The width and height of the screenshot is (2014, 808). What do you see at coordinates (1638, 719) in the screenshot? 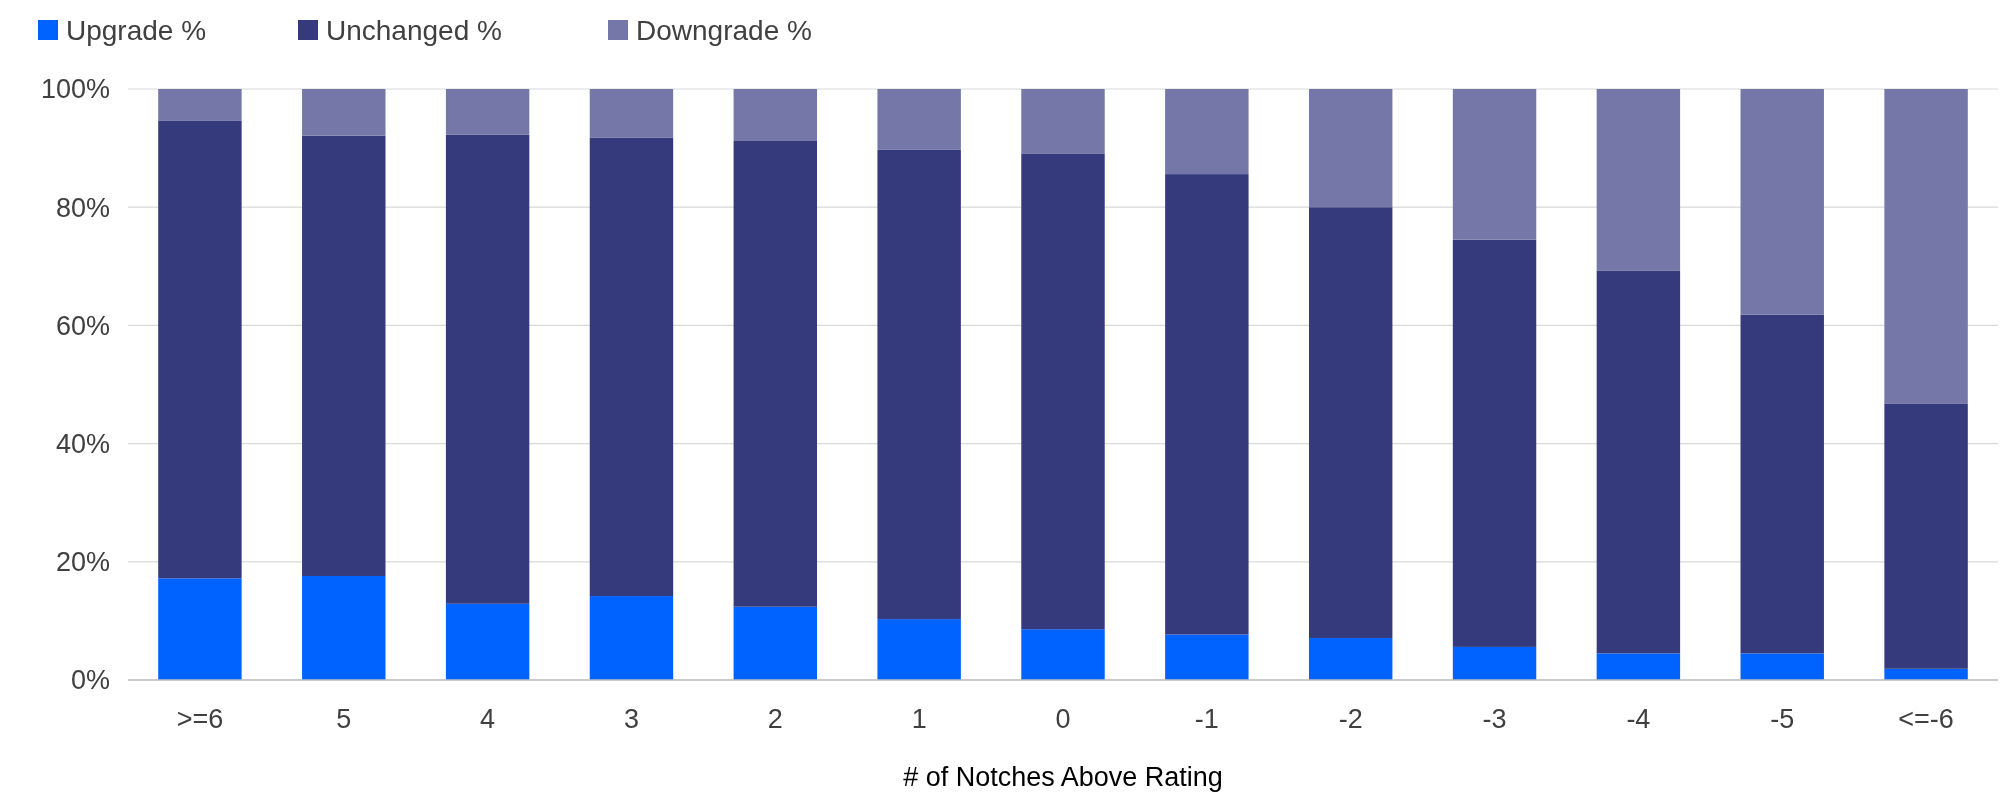
I see `x-tick-label: -4` at bounding box center [1638, 719].